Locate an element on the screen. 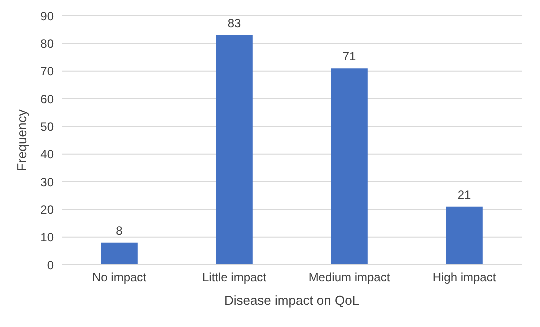 This screenshot has width=540, height=327. y-tick-label: 10 is located at coordinates (47, 237).